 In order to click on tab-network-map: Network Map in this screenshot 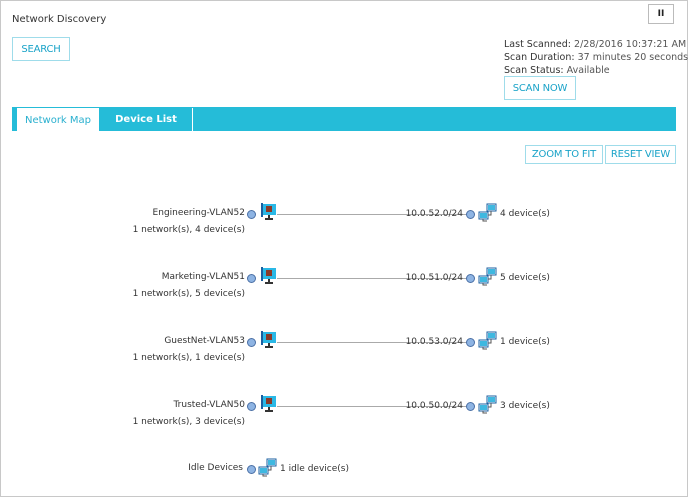, I will do `click(58, 120)`.